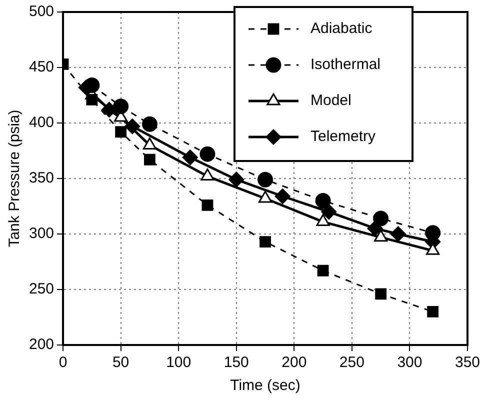 This screenshot has width=483, height=401. I want to click on x-tick-label: 200, so click(294, 363).